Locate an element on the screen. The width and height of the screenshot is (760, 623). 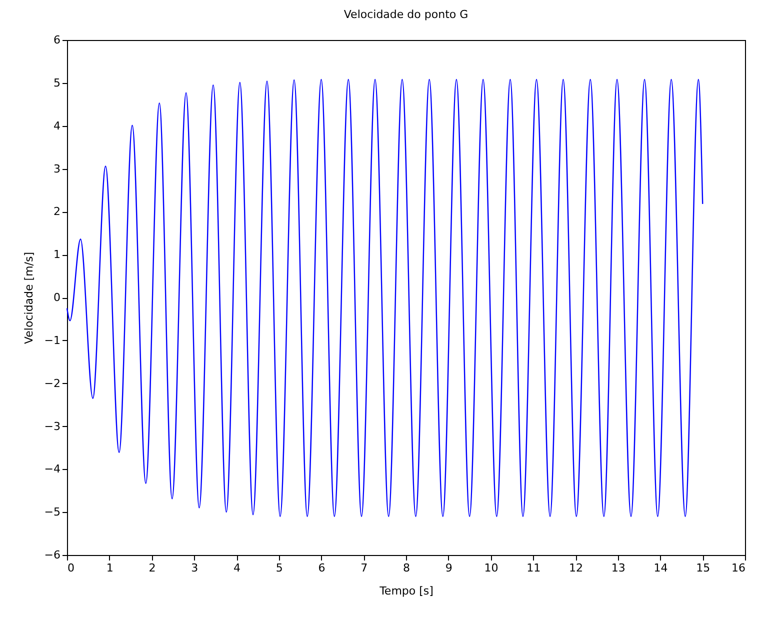
x-tick-label: 4 is located at coordinates (237, 568).